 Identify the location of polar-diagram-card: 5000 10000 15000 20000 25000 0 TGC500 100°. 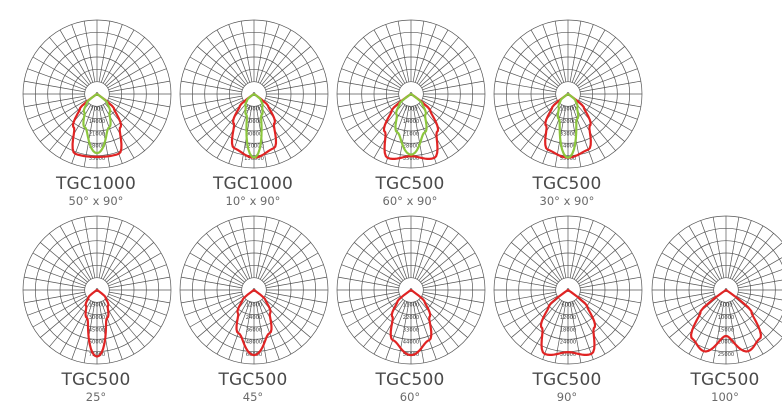
(716, 309).